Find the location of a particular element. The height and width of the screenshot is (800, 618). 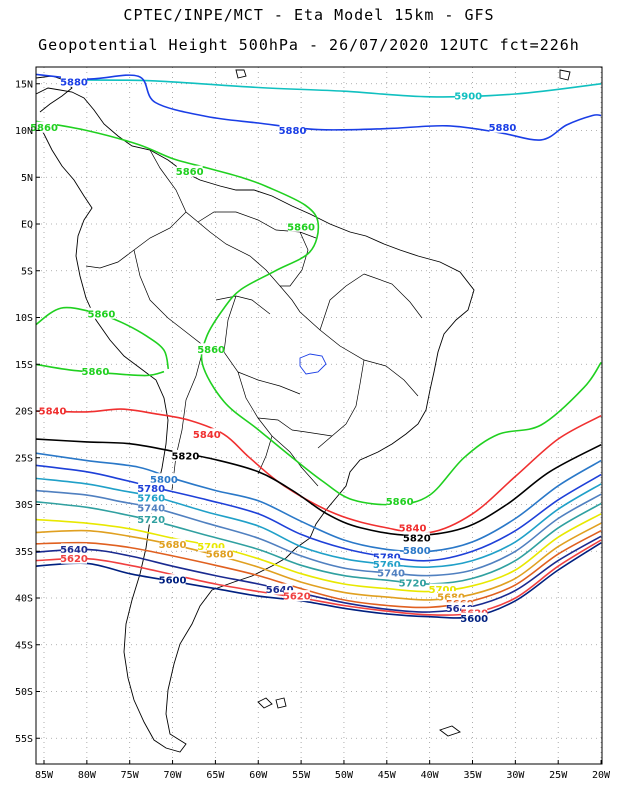

lat-tick-label: 15S is located at coordinates (24, 365).